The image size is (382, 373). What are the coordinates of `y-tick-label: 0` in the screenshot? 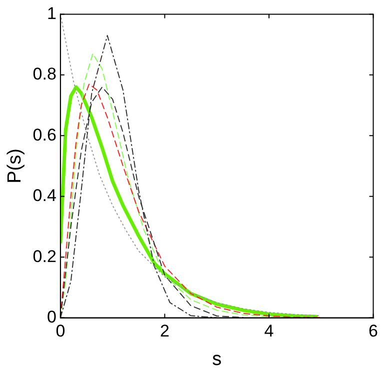 It's located at (51, 316).